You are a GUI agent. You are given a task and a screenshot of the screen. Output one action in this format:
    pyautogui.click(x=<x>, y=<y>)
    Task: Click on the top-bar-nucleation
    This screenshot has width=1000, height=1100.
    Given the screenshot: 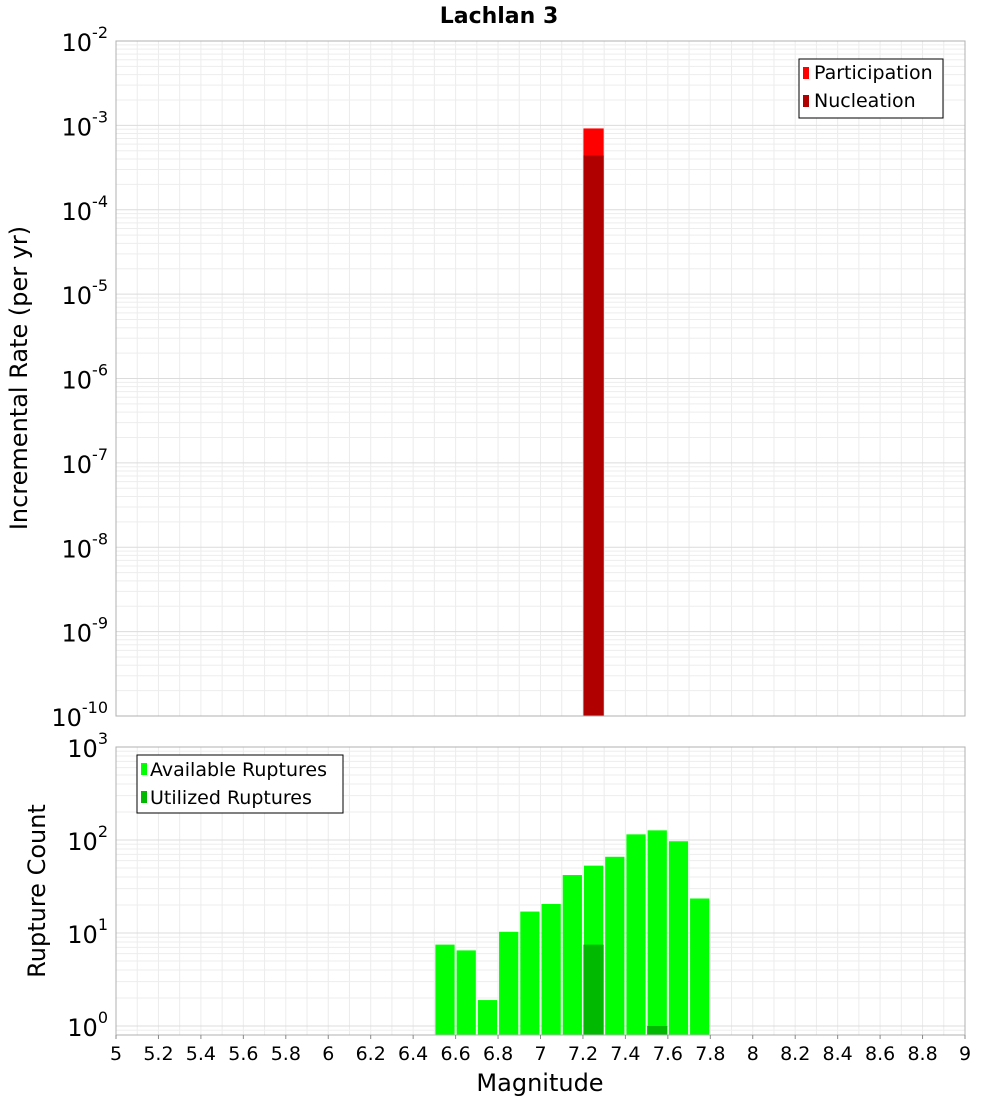 What is the action you would take?
    pyautogui.click(x=593, y=435)
    